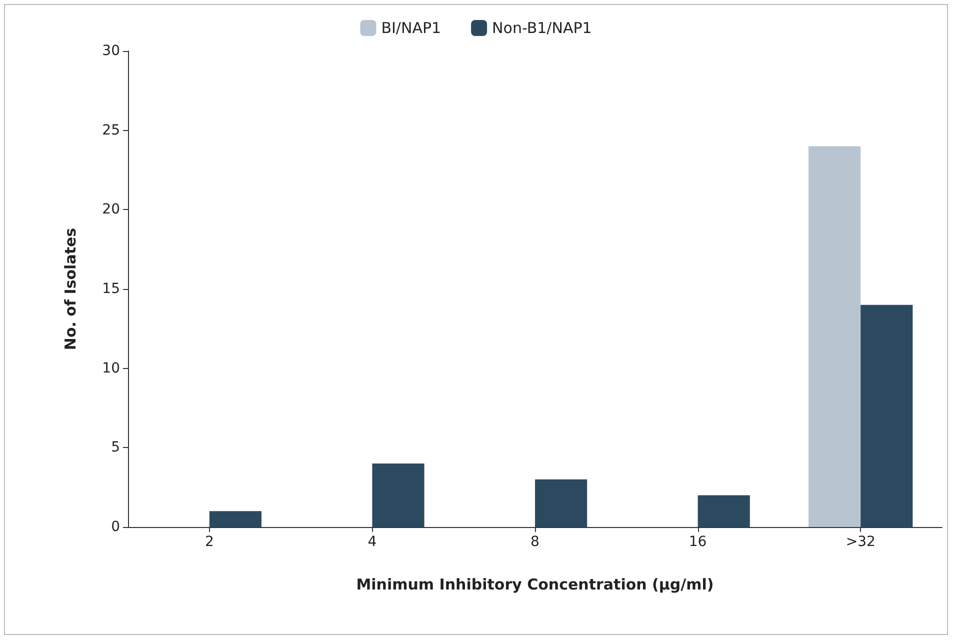  I want to click on y-tick-label: 20, so click(111, 210).